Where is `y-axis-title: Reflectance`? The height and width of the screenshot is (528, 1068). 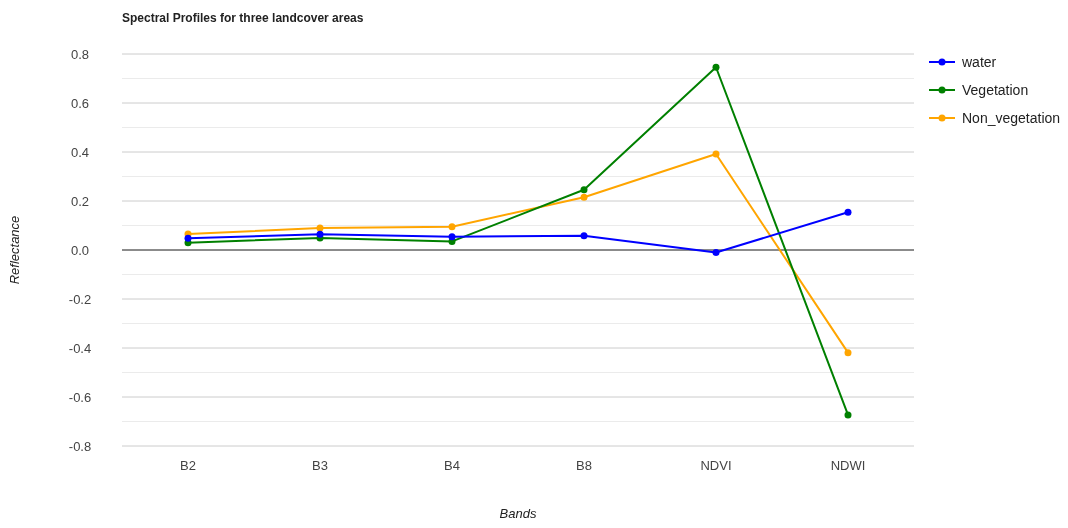 y-axis-title: Reflectance is located at coordinates (14, 250).